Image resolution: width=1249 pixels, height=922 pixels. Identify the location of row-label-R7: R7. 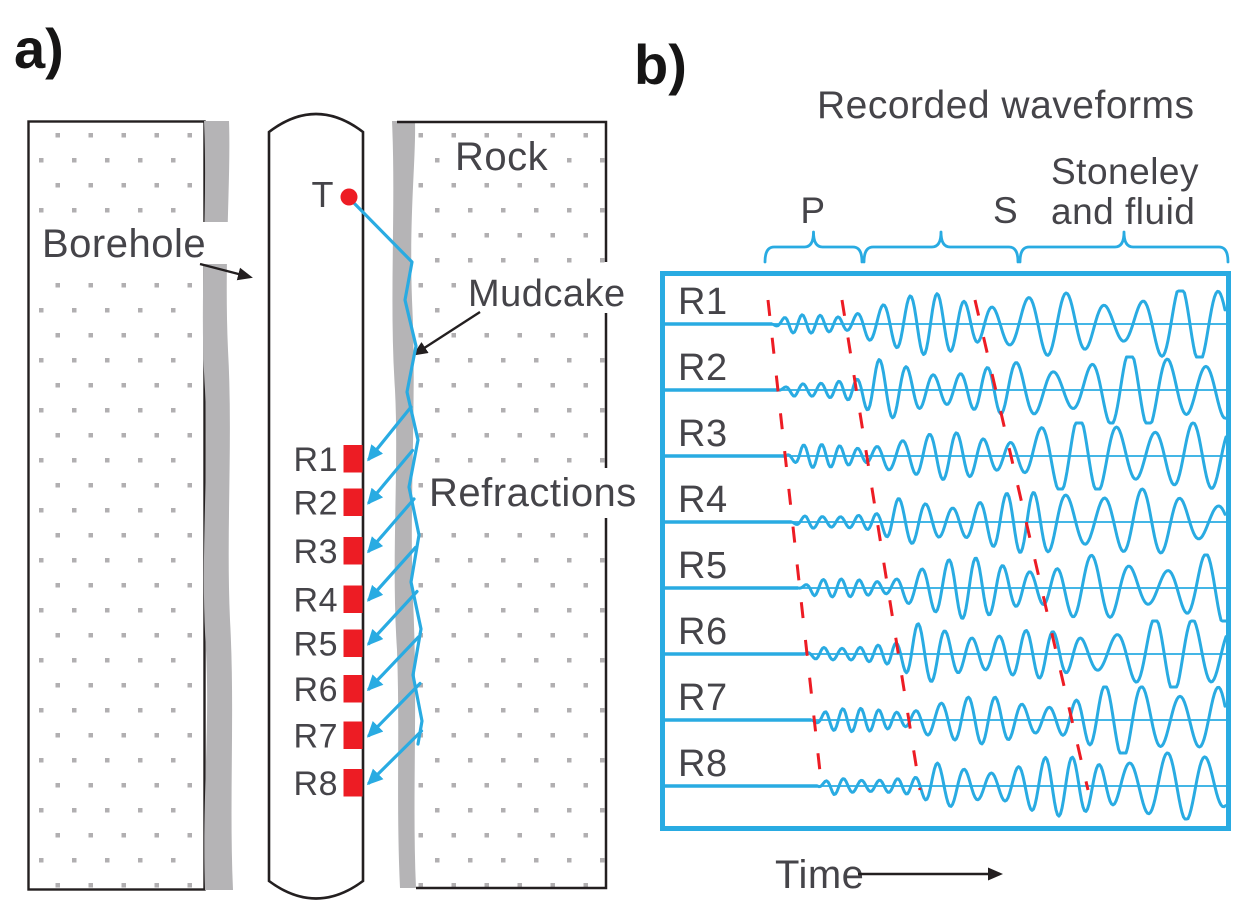
(703, 698).